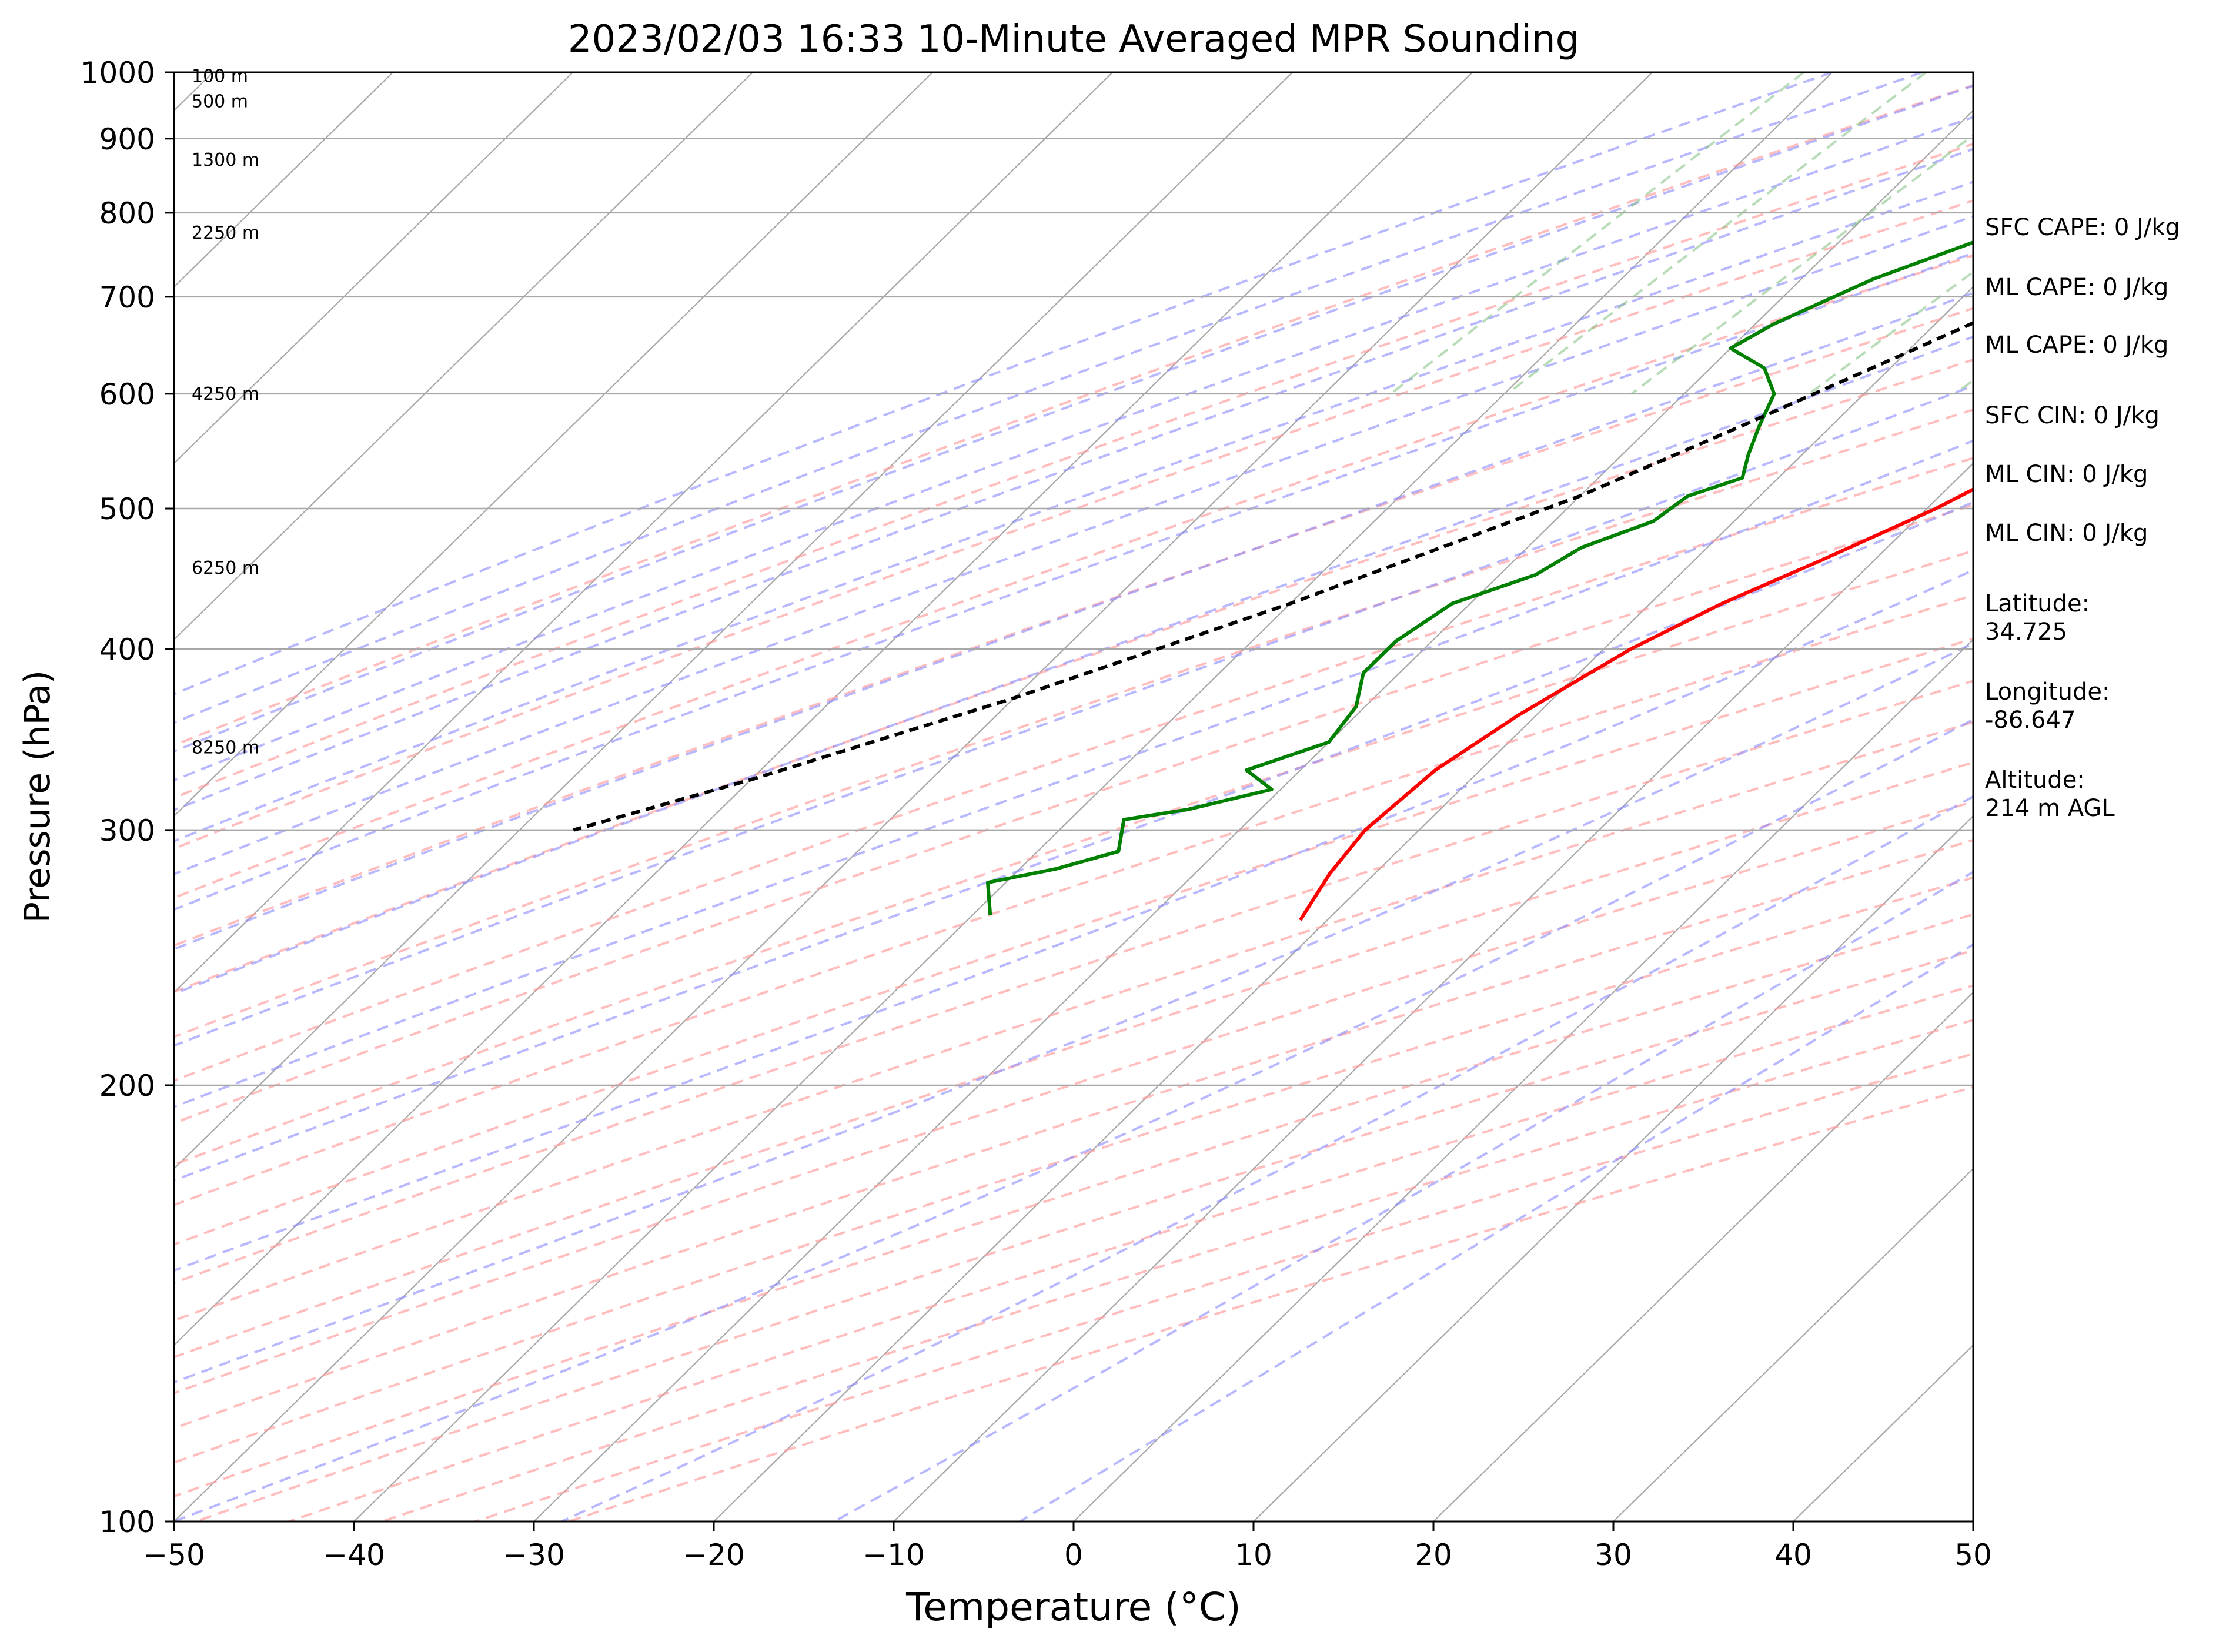  I want to click on height-label: 6250 m, so click(226, 568).